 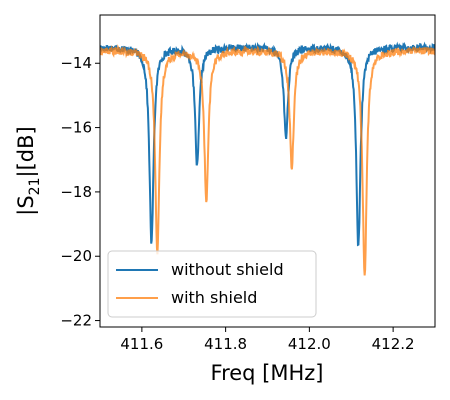 I want to click on x-axis-label: Freq [MHz], so click(x=267, y=373).